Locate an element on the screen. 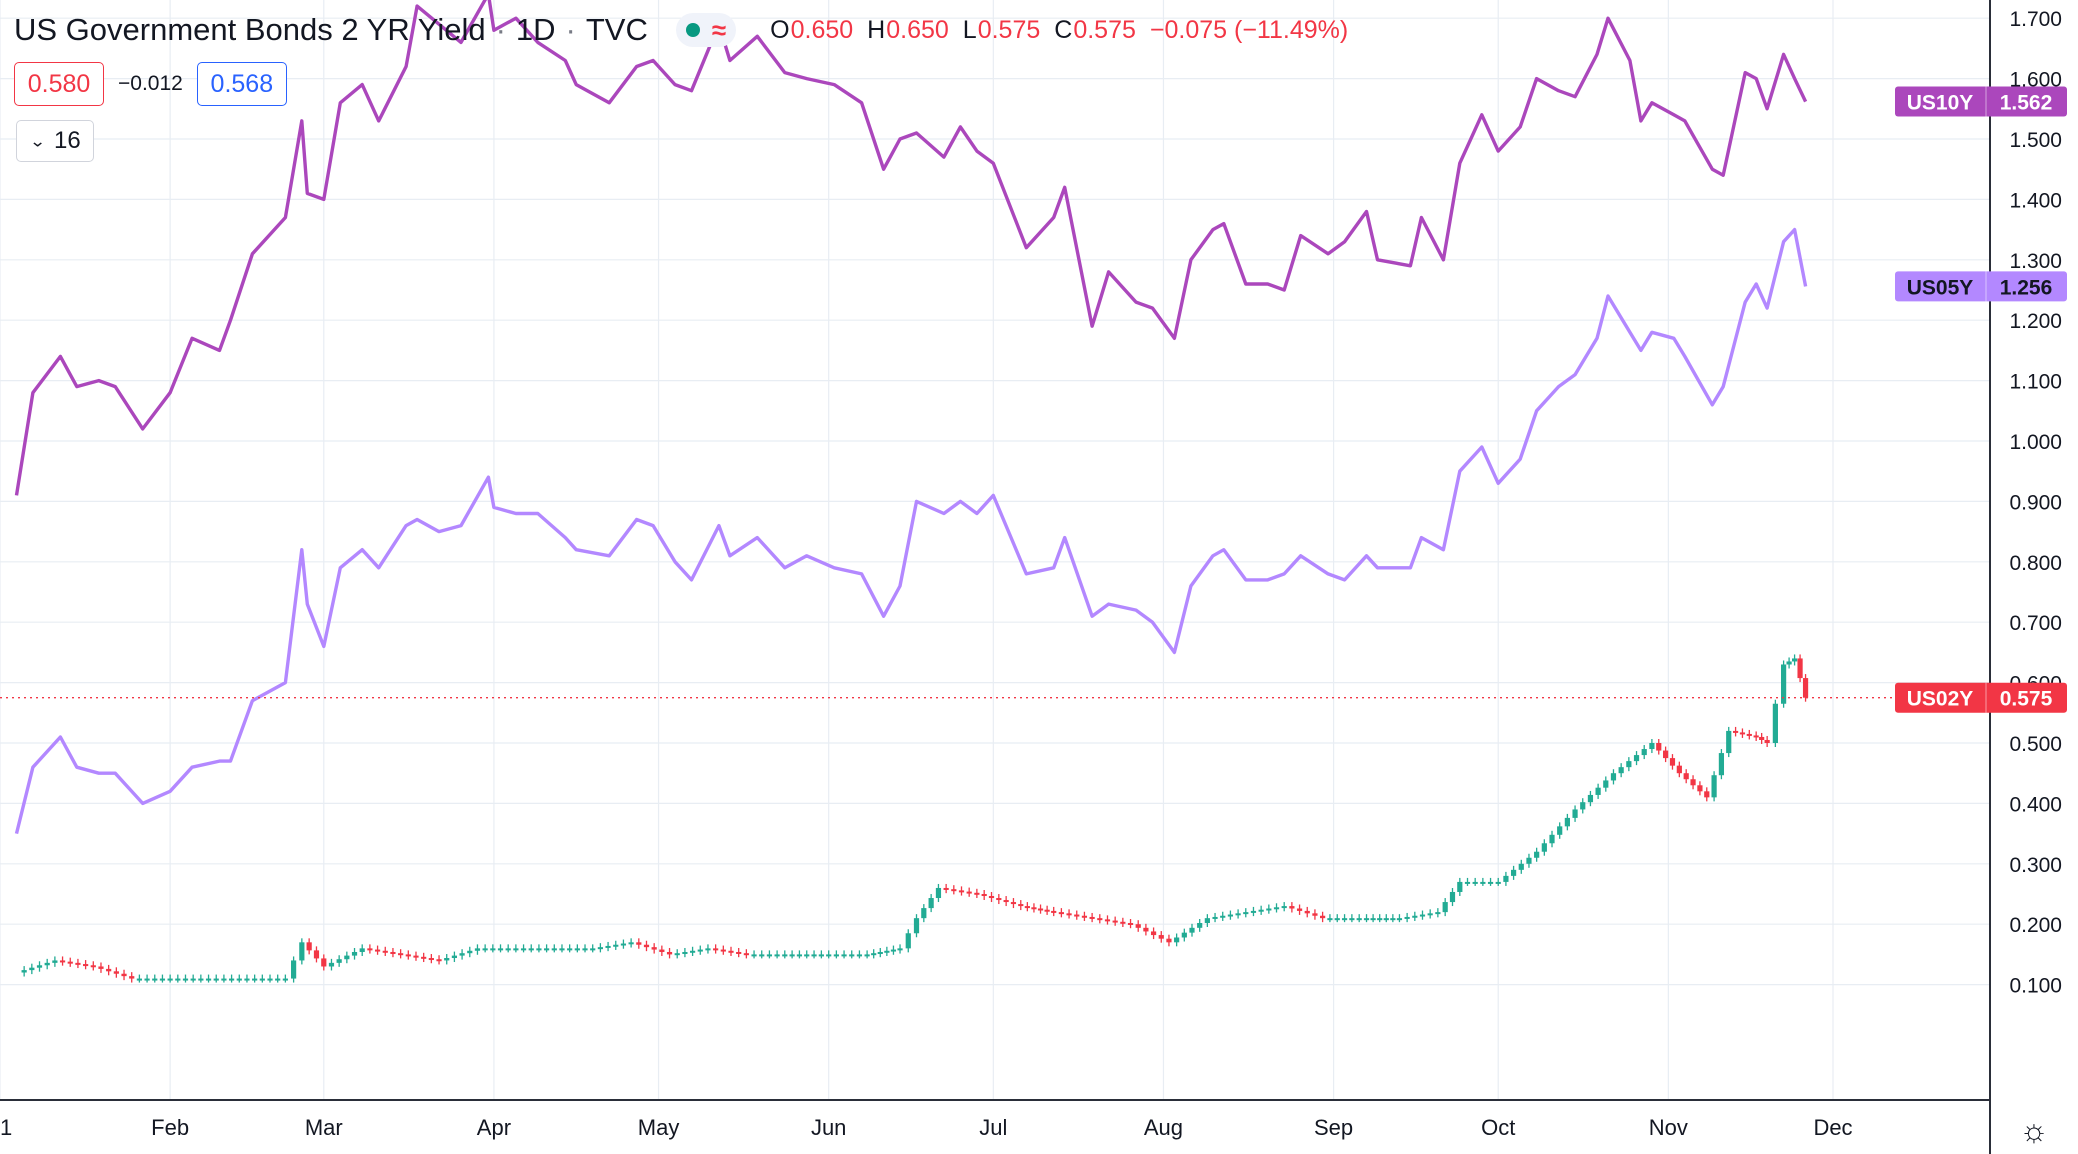 The image size is (2078, 1154). studies-toggle-button: ⌄ 16 is located at coordinates (55, 141).